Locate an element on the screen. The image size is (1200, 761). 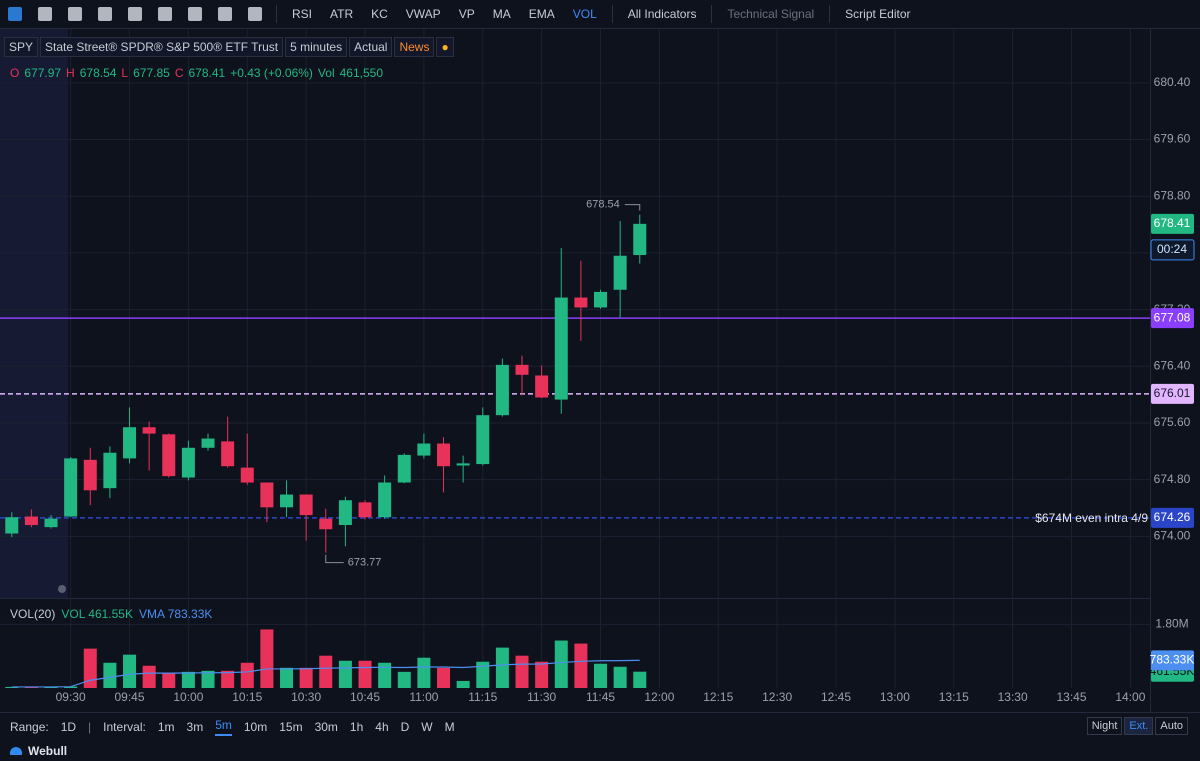
interval: 1h is located at coordinates (356, 727).